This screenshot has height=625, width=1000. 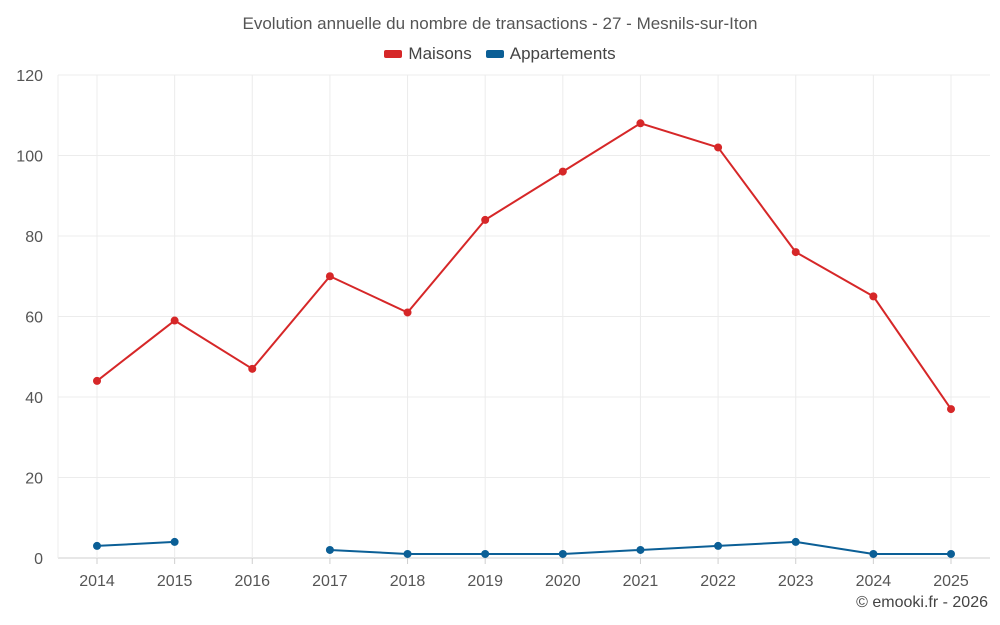 I want to click on point-maisons-2020, so click(x=562, y=171).